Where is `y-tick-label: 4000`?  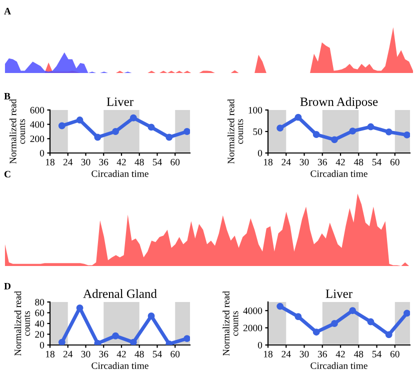
y-tick-label: 4000 is located at coordinates (252, 311).